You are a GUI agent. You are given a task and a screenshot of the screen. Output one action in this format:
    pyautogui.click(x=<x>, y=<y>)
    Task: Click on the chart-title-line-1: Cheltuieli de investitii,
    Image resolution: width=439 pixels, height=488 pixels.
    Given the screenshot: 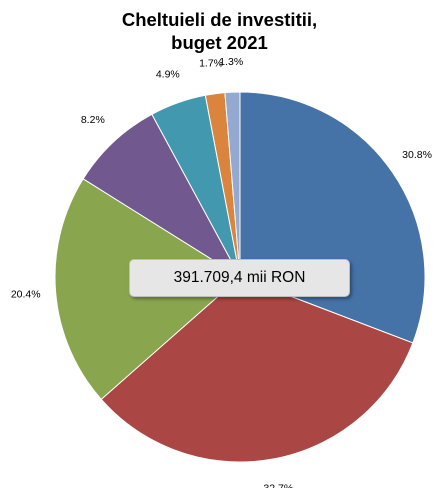 What is the action you would take?
    pyautogui.click(x=219, y=19)
    